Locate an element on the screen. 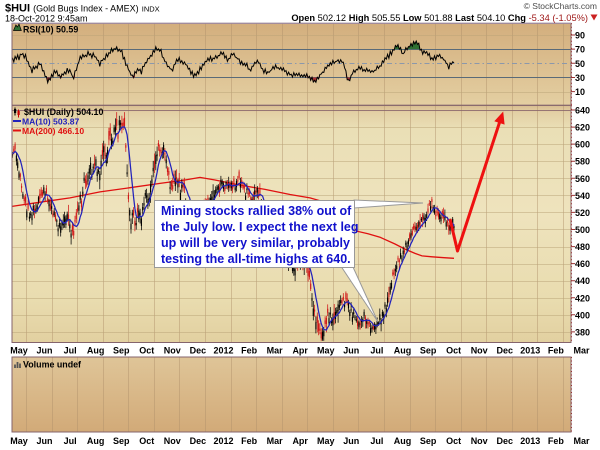 Image resolution: width=600 pixels, height=450 pixels. svg-text: 50 is located at coordinates (580, 64).